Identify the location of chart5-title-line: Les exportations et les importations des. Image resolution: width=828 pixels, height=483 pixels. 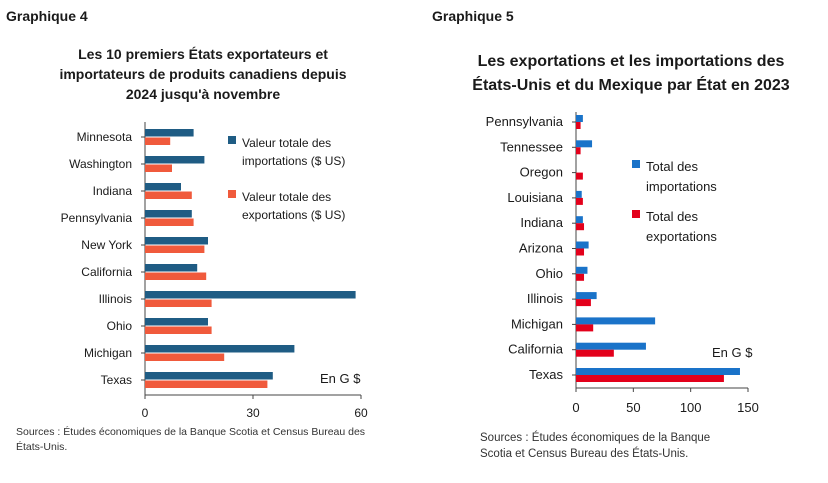
(631, 61).